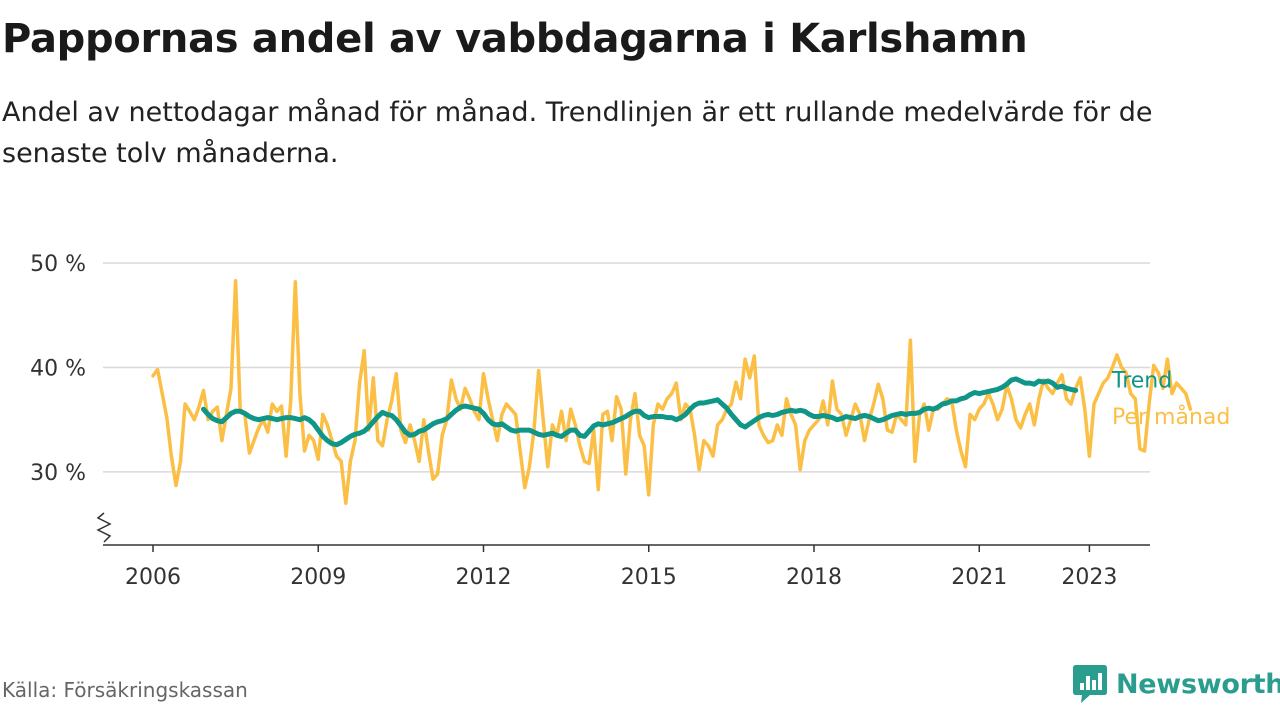 This screenshot has width=1280, height=720. Describe the element at coordinates (318, 577) in the screenshot. I see `x-tick-label: 2009` at that location.